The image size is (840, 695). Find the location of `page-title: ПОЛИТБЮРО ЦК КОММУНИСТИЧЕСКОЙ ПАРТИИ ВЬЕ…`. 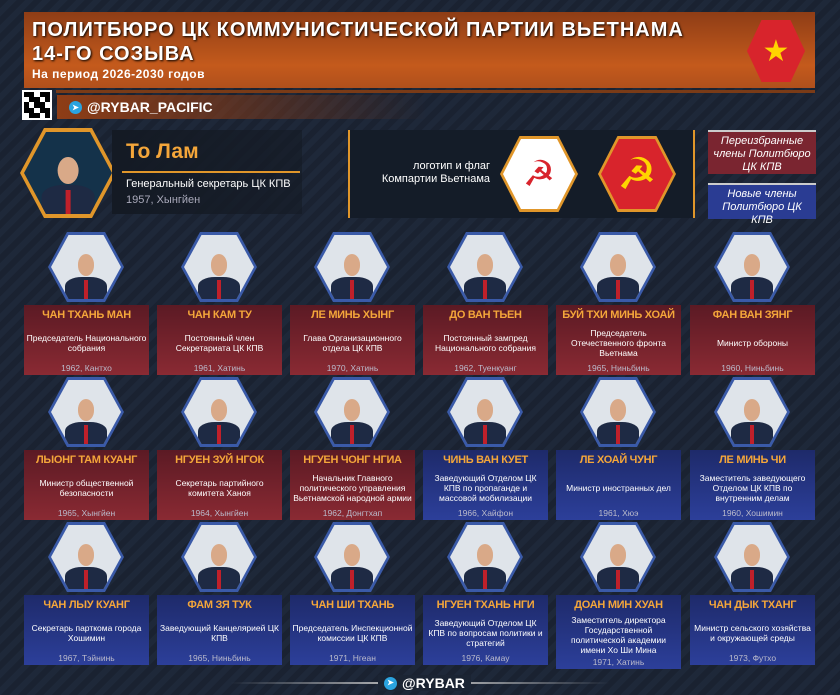

page-title: ПОЛИТБЮРО ЦК КОММУНИСТИЧЕСКОЙ ПАРТИИ ВЬЕ… is located at coordinates (358, 42).